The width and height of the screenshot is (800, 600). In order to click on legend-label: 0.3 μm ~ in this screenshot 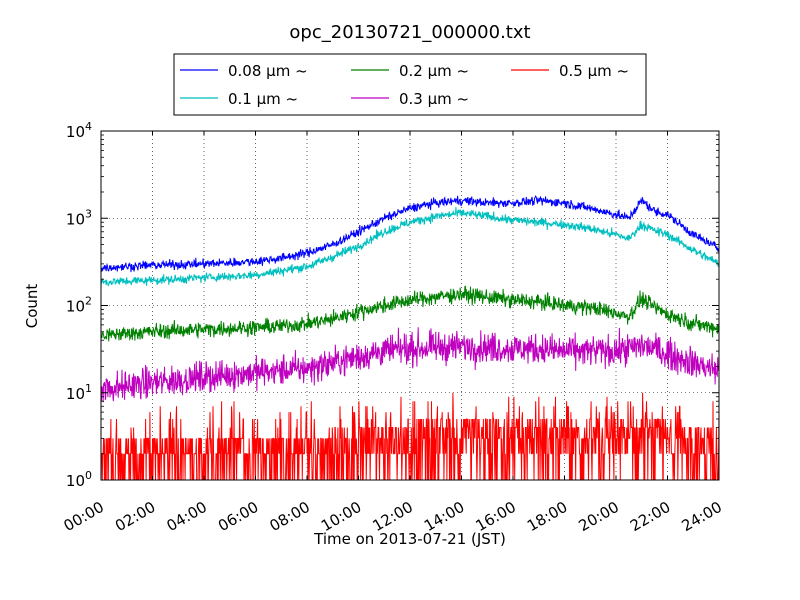, I will do `click(434, 99)`.